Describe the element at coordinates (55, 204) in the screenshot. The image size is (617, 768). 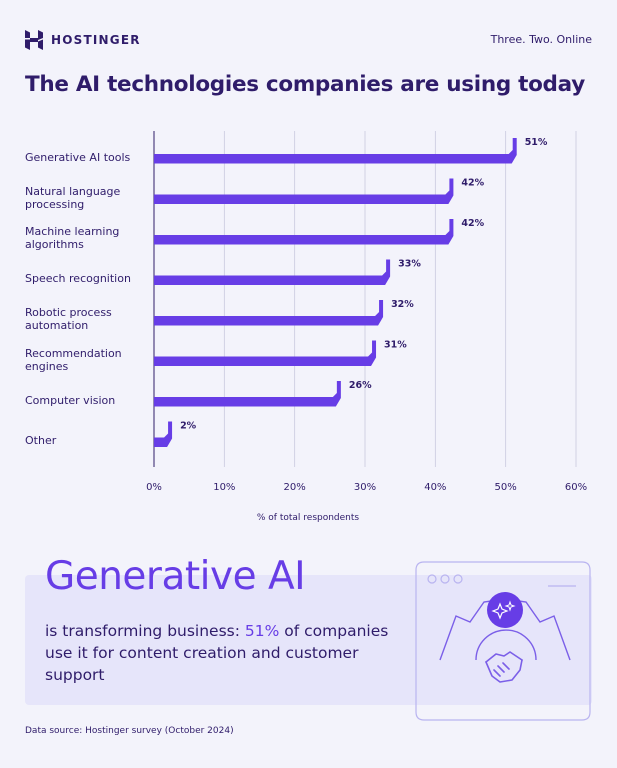
I see `category-label-line: processing` at that location.